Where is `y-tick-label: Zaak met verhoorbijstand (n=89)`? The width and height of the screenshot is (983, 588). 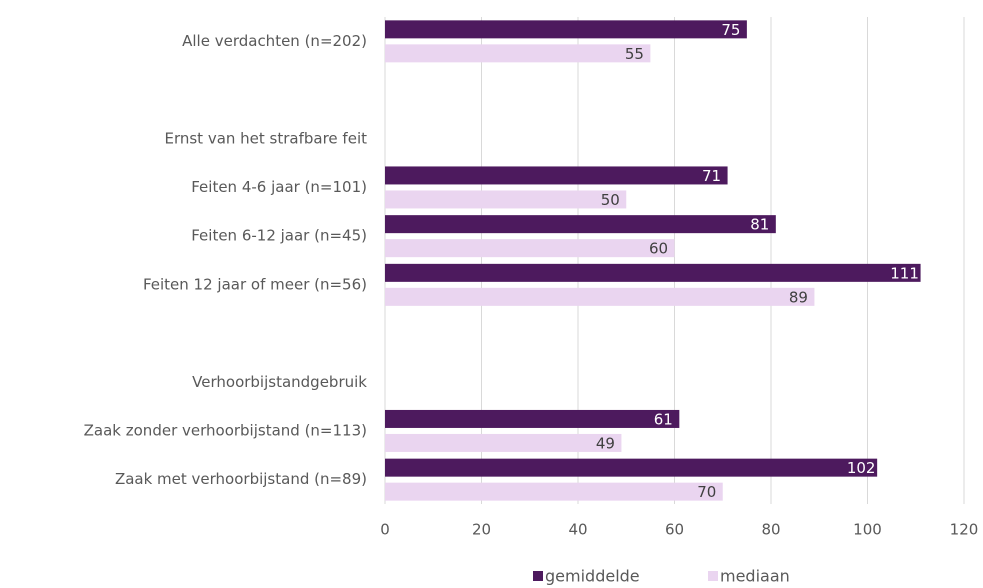
y-tick-label: Zaak met verhoorbijstand (n=89) is located at coordinates (241, 479).